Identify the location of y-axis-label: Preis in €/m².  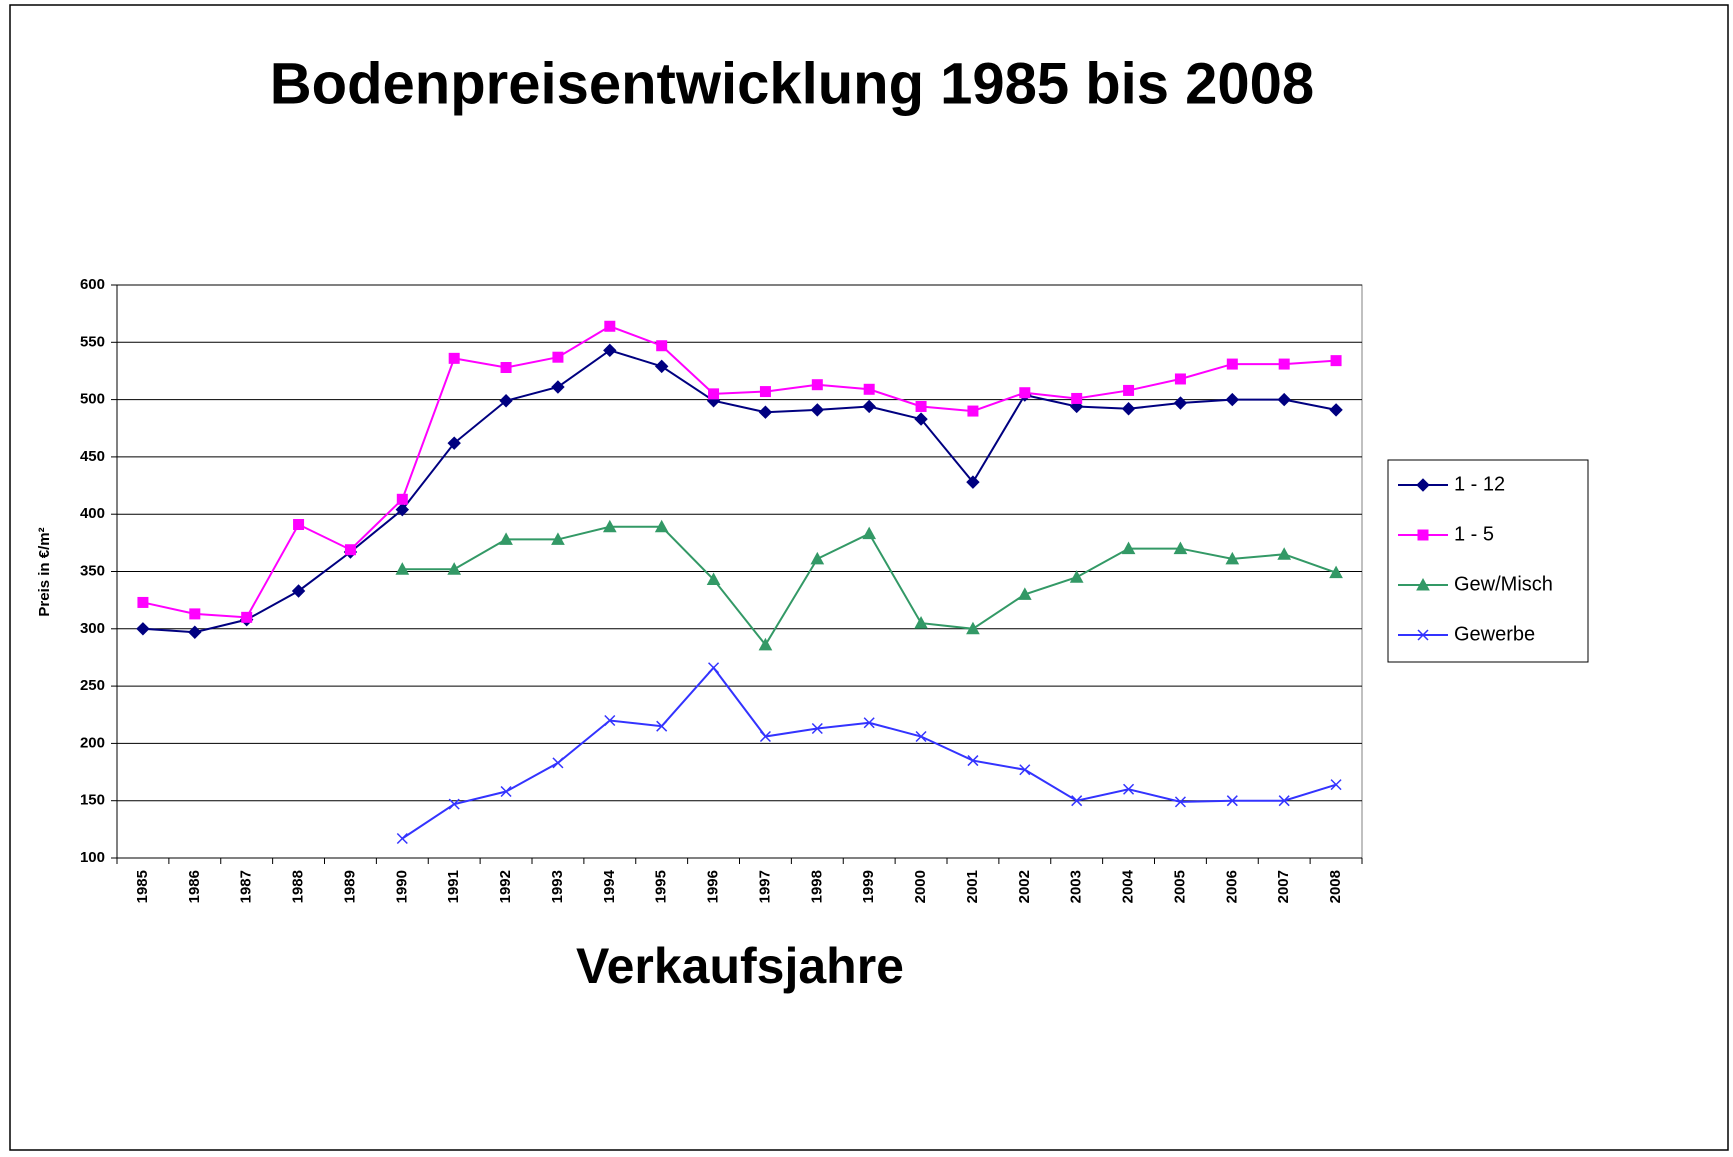
(44, 571).